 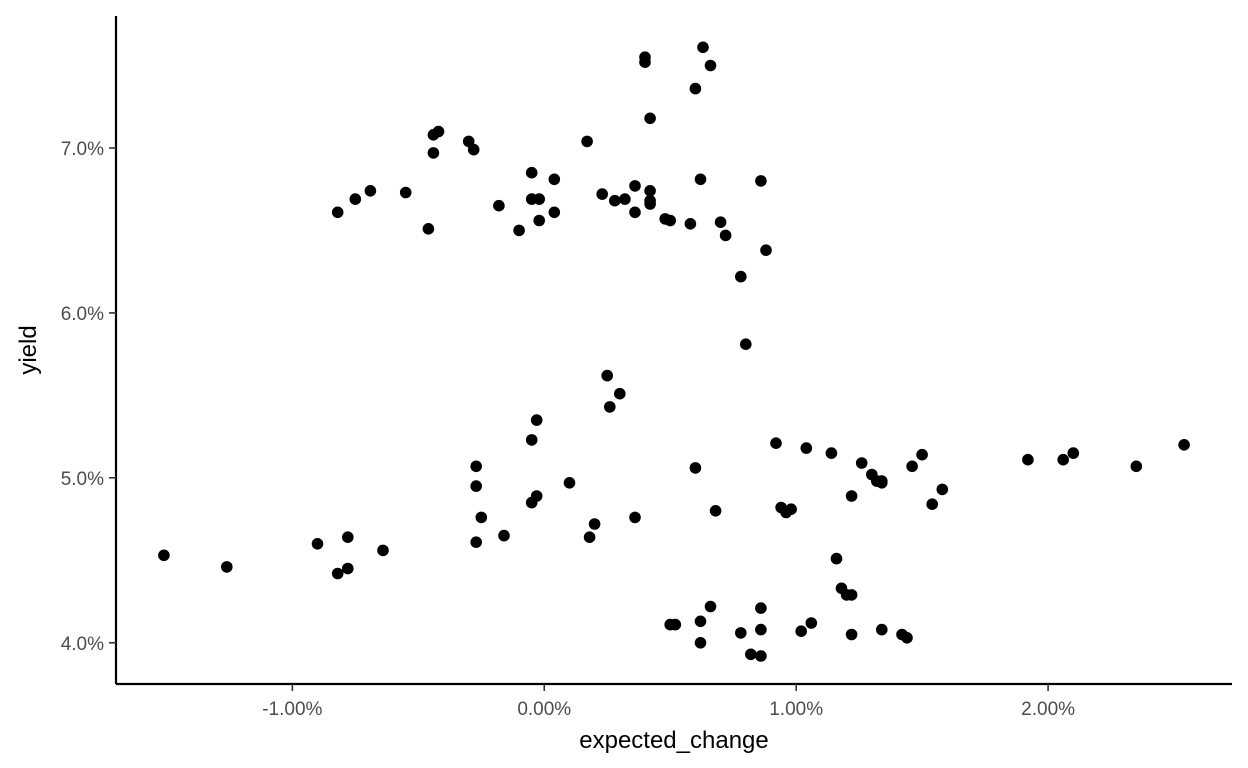 What do you see at coordinates (674, 740) in the screenshot?
I see `x-axis-title: expected_change` at bounding box center [674, 740].